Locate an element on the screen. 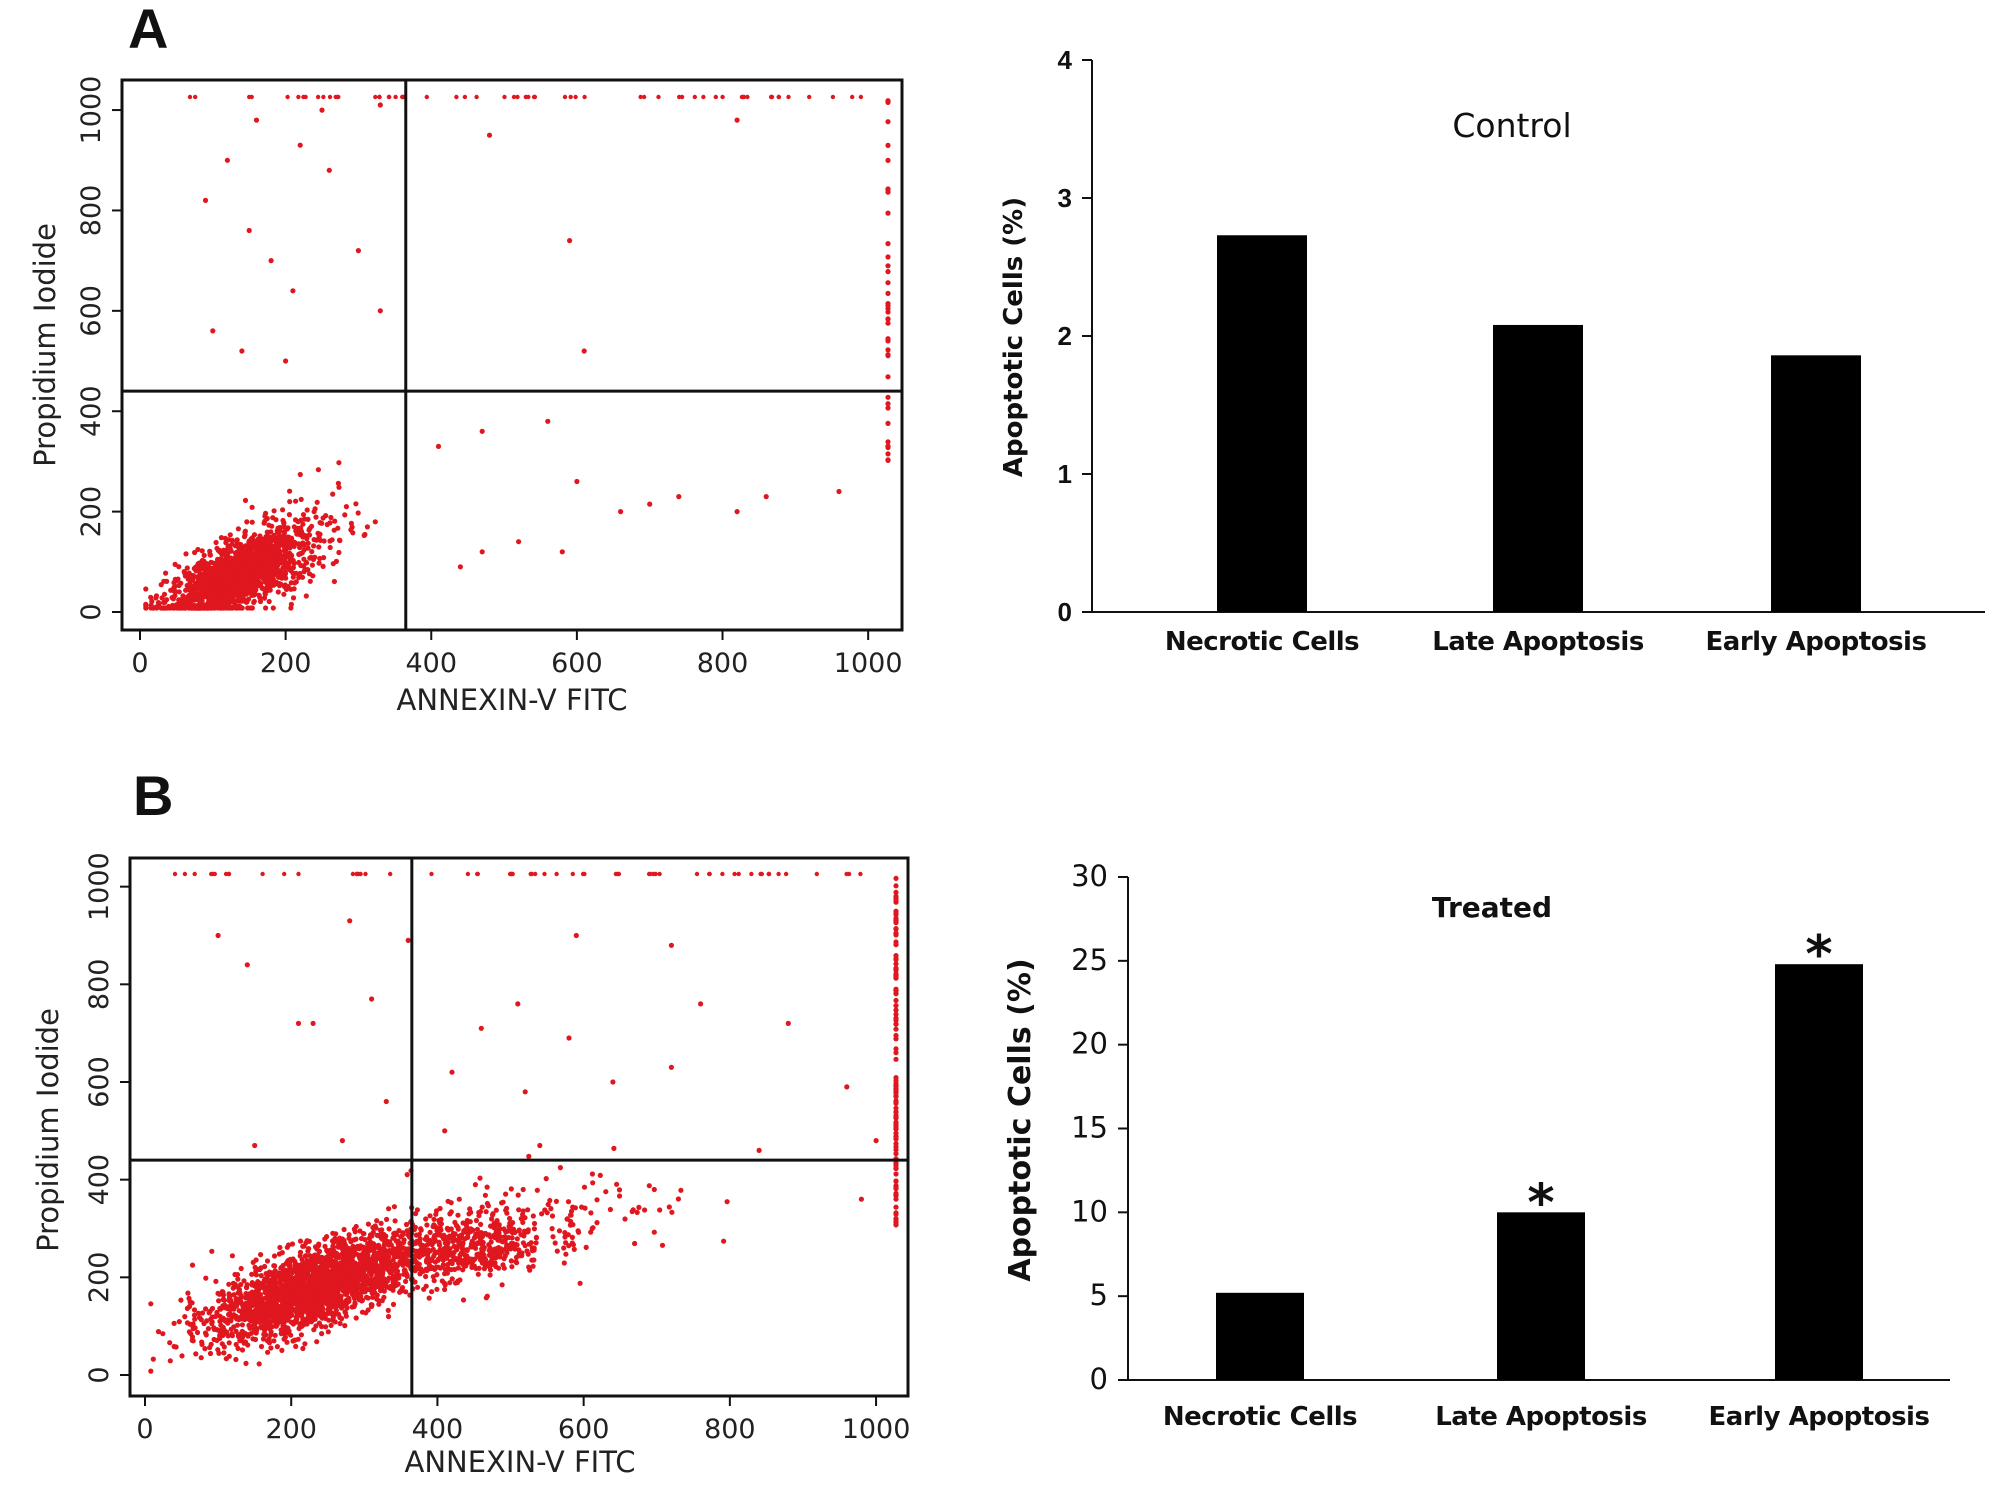 The image size is (2000, 1490). scatter-b-y-tick-label: 0 is located at coordinates (99, 1374).